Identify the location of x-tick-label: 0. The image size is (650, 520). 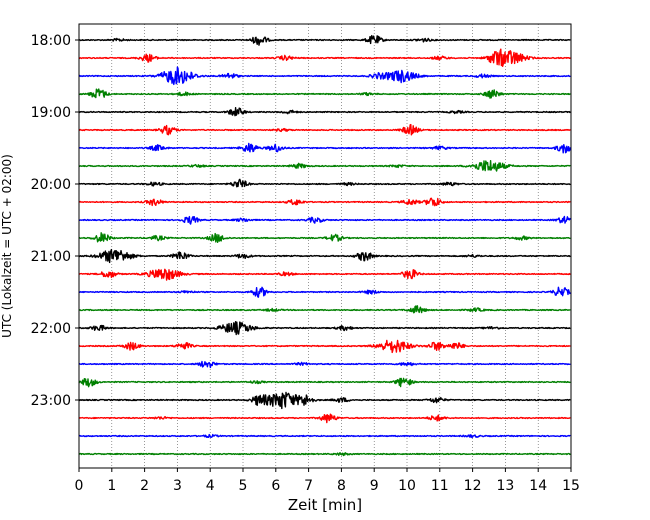
(79, 486).